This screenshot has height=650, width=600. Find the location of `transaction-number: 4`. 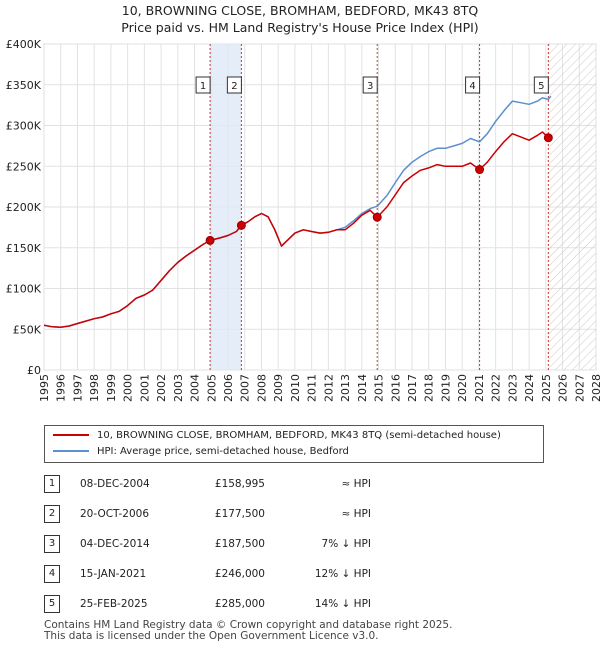

transaction-number: 4 is located at coordinates (52, 574).